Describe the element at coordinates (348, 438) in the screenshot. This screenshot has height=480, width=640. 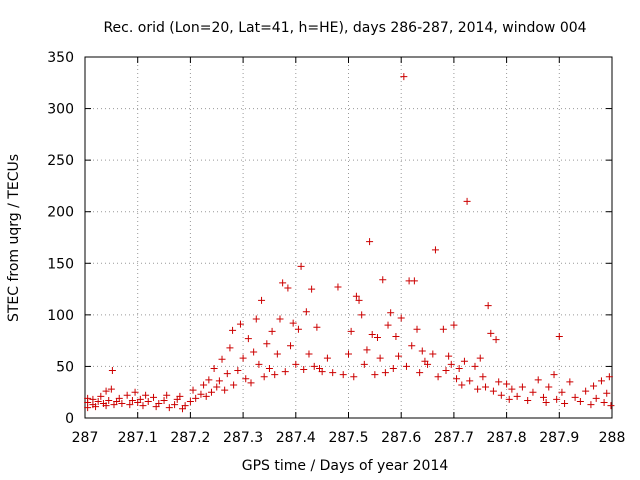
I see `x-tick-label: 287.5` at that location.